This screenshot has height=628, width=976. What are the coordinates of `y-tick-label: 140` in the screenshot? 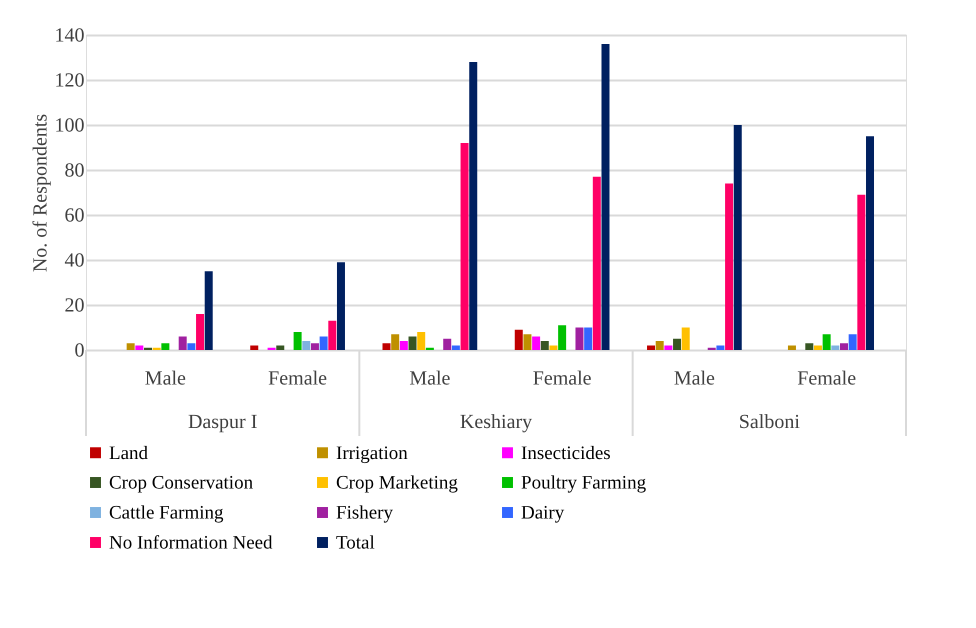 It's located at (69, 35).